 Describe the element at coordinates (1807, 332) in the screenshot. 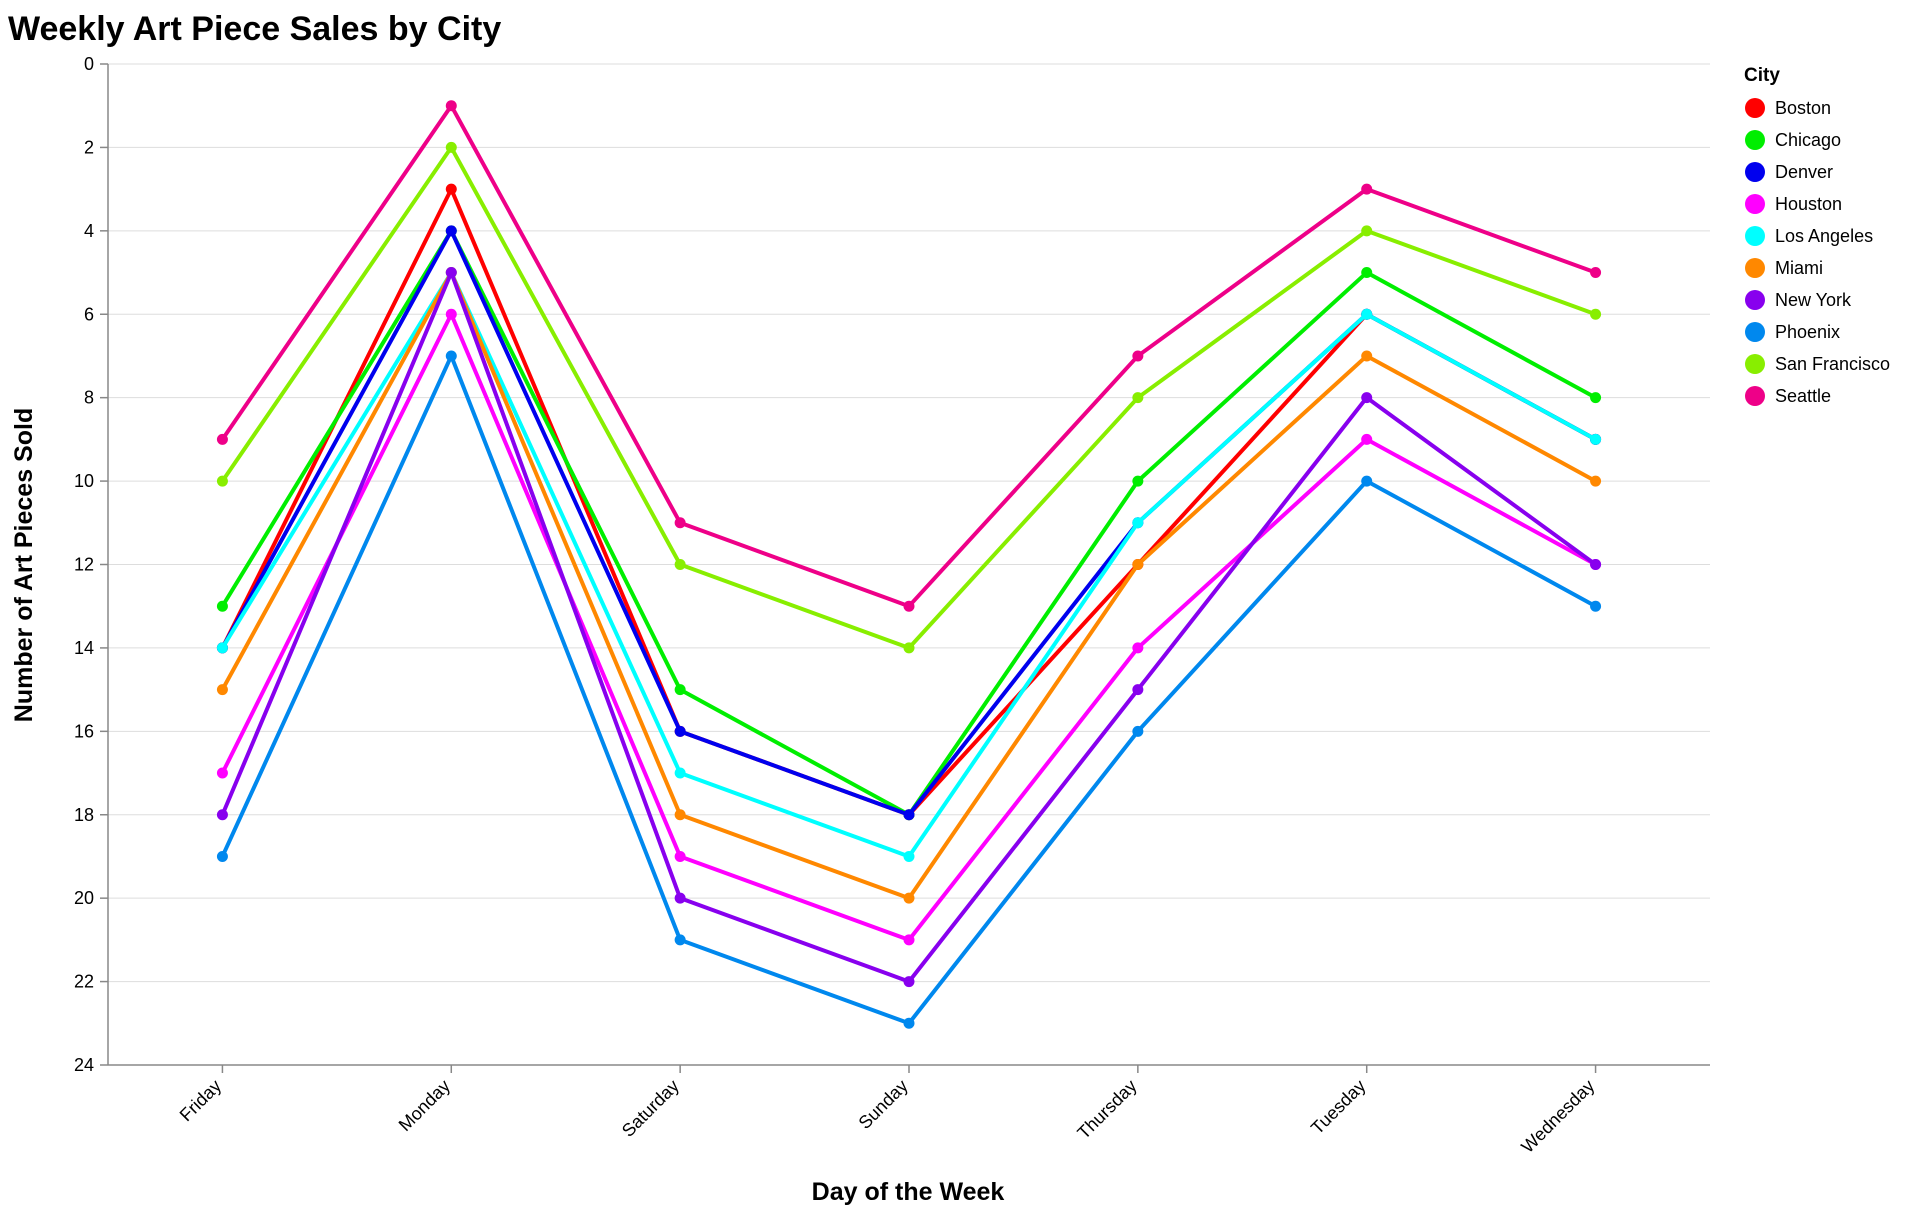

I see `legend-label: Phoenix` at that location.